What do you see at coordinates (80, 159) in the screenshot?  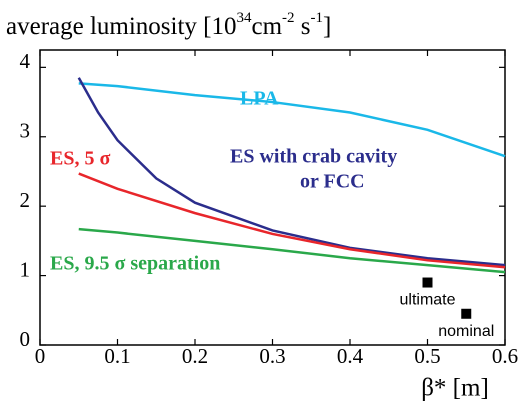 I see `series-label: ES, 5 σ` at bounding box center [80, 159].